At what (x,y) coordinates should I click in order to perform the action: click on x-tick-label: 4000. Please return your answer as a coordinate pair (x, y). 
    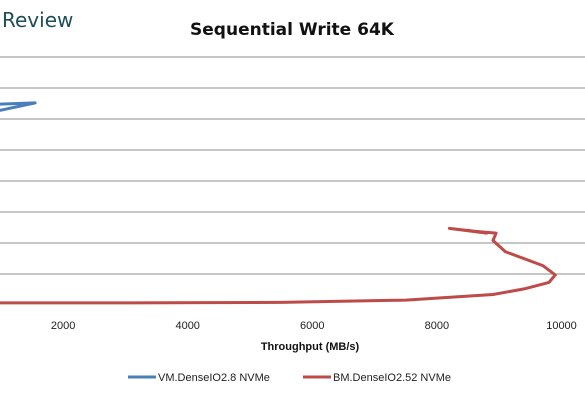
    Looking at the image, I should click on (187, 326).